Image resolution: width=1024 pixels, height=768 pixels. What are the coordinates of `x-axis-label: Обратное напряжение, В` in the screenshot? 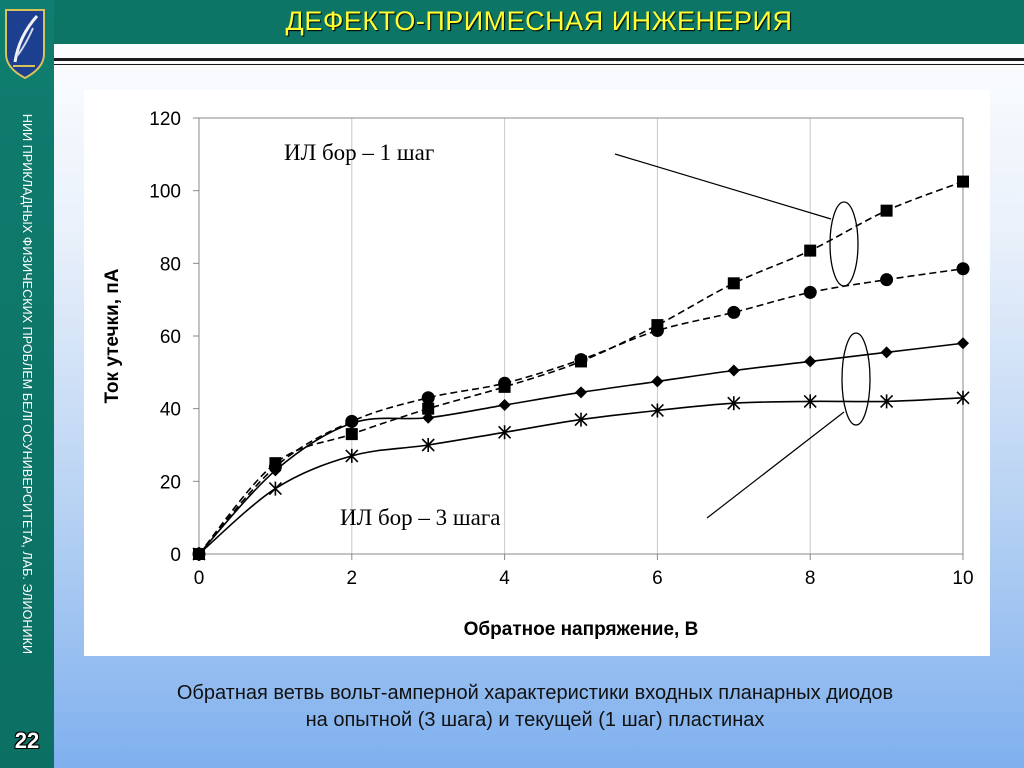 It's located at (581, 629).